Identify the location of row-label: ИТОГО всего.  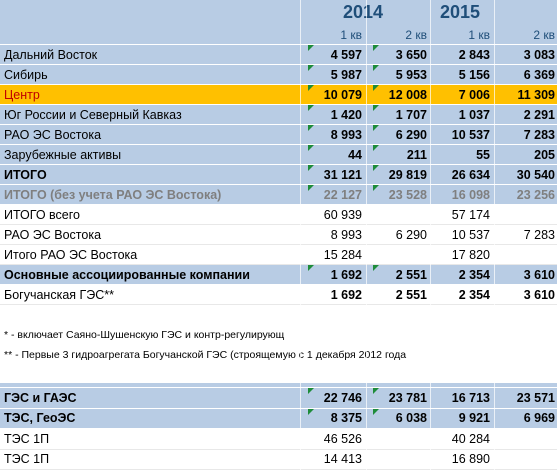
(42, 214).